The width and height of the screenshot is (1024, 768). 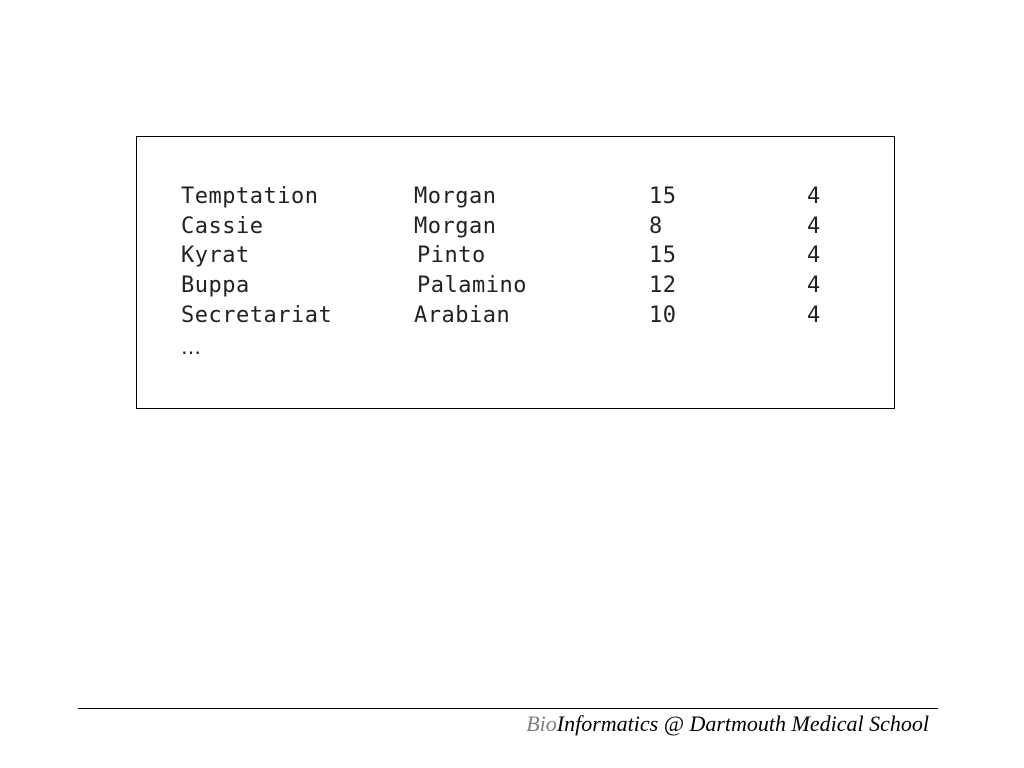 I want to click on table-row: Secretariat Arabian 10 4, so click(x=515, y=316).